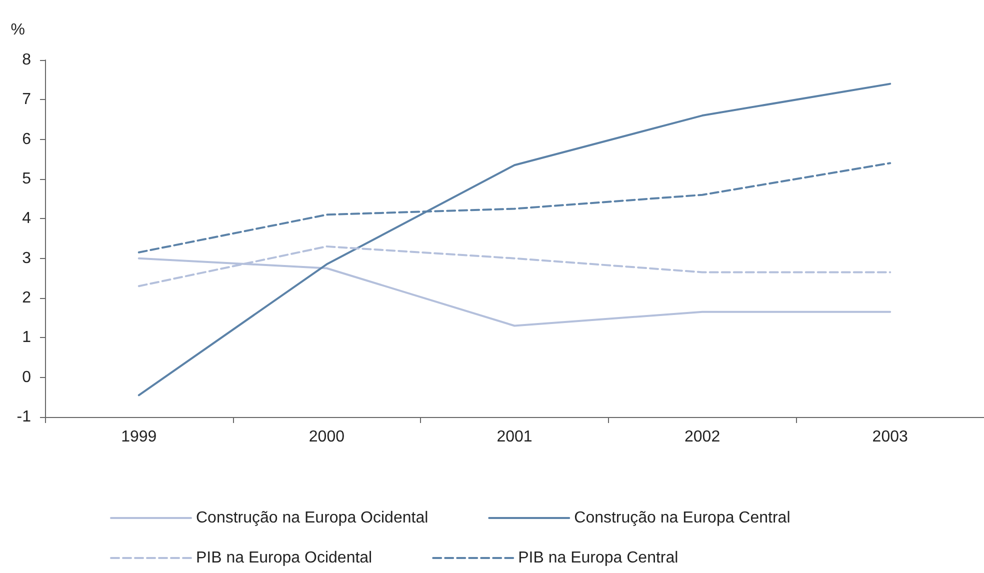  I want to click on y-tick-label: 3, so click(27, 258).